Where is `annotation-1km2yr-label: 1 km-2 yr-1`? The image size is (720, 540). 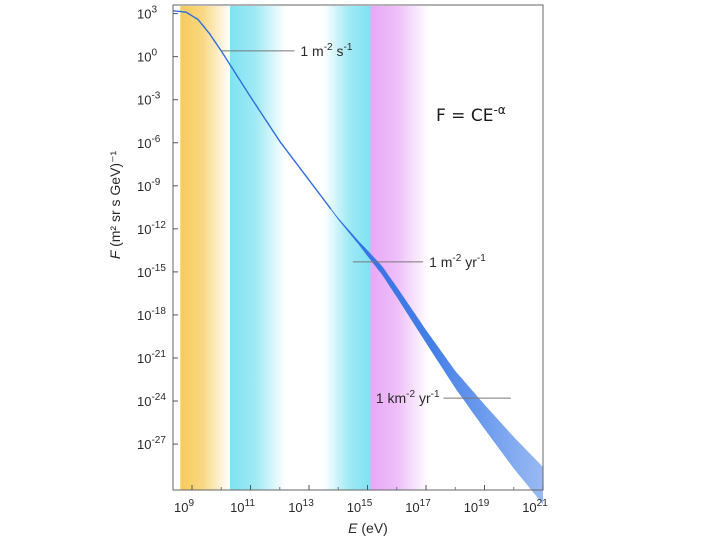 annotation-1km2yr-label: 1 km-2 yr-1 is located at coordinates (408, 397).